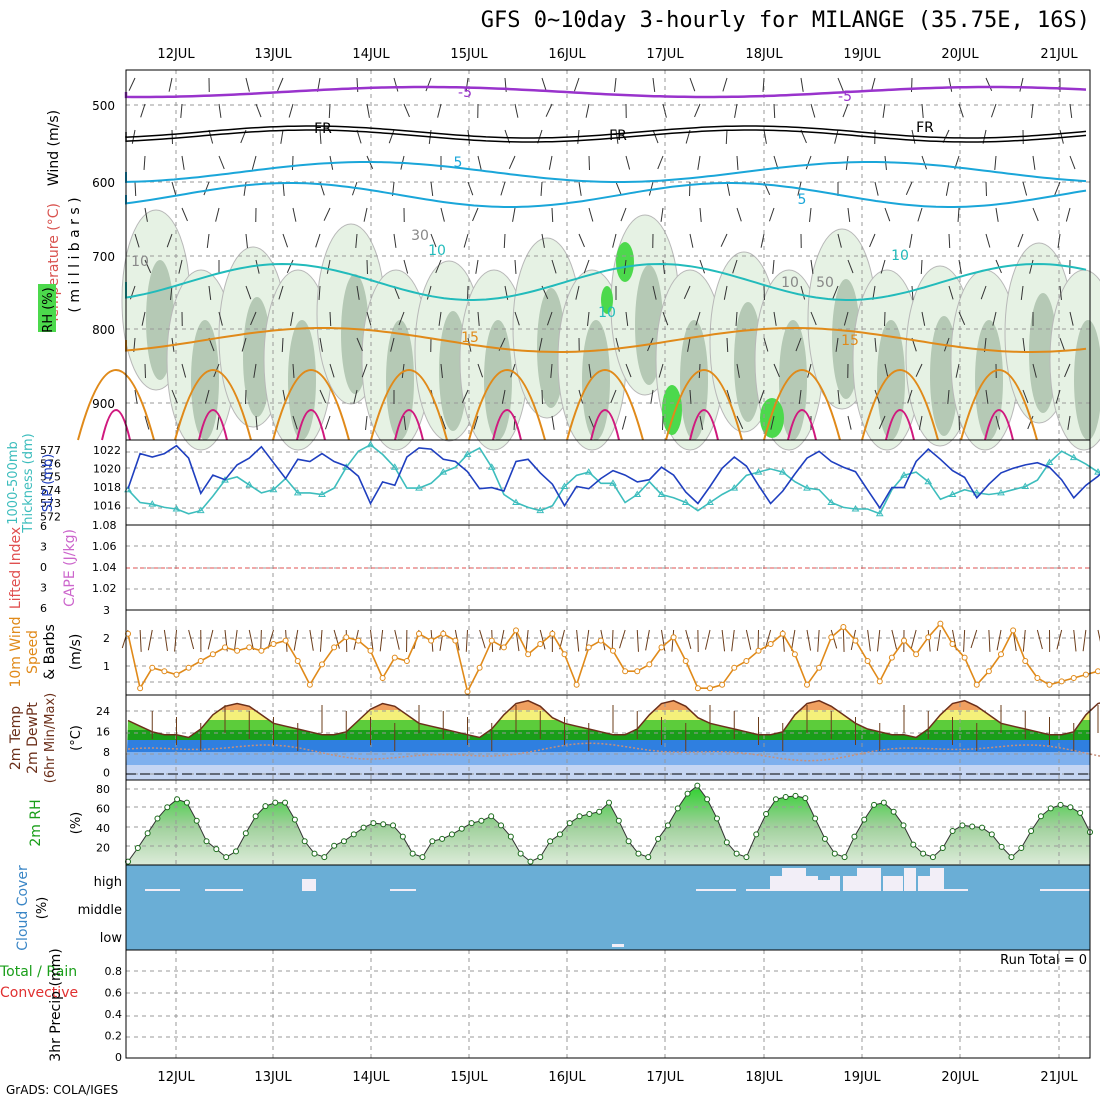 The width and height of the screenshot is (1100, 1100). Describe the element at coordinates (104, 546) in the screenshot. I see `cape-tick: 1.06` at that location.